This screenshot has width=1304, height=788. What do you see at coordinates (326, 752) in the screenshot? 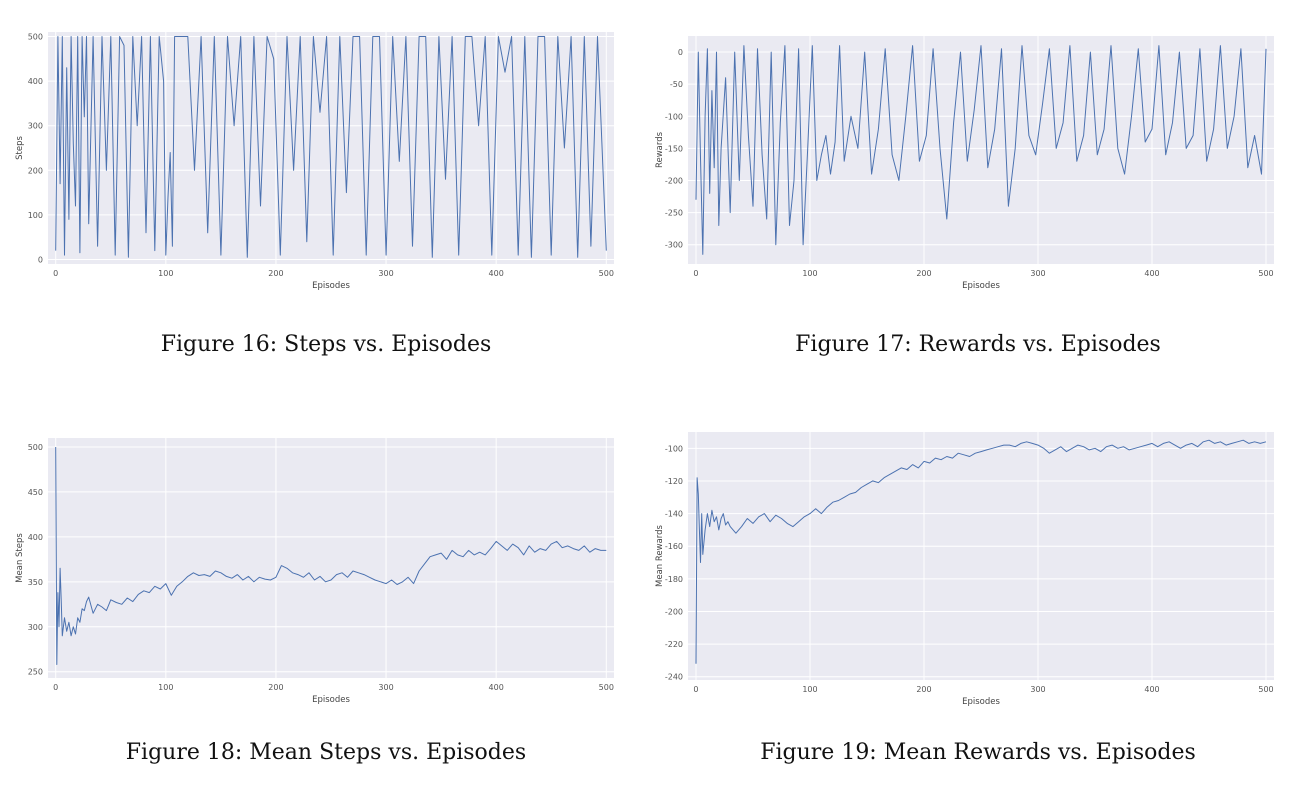
I see `figure-18-caption: Figure 18: Mean Steps vs. Episodes` at bounding box center [326, 752].